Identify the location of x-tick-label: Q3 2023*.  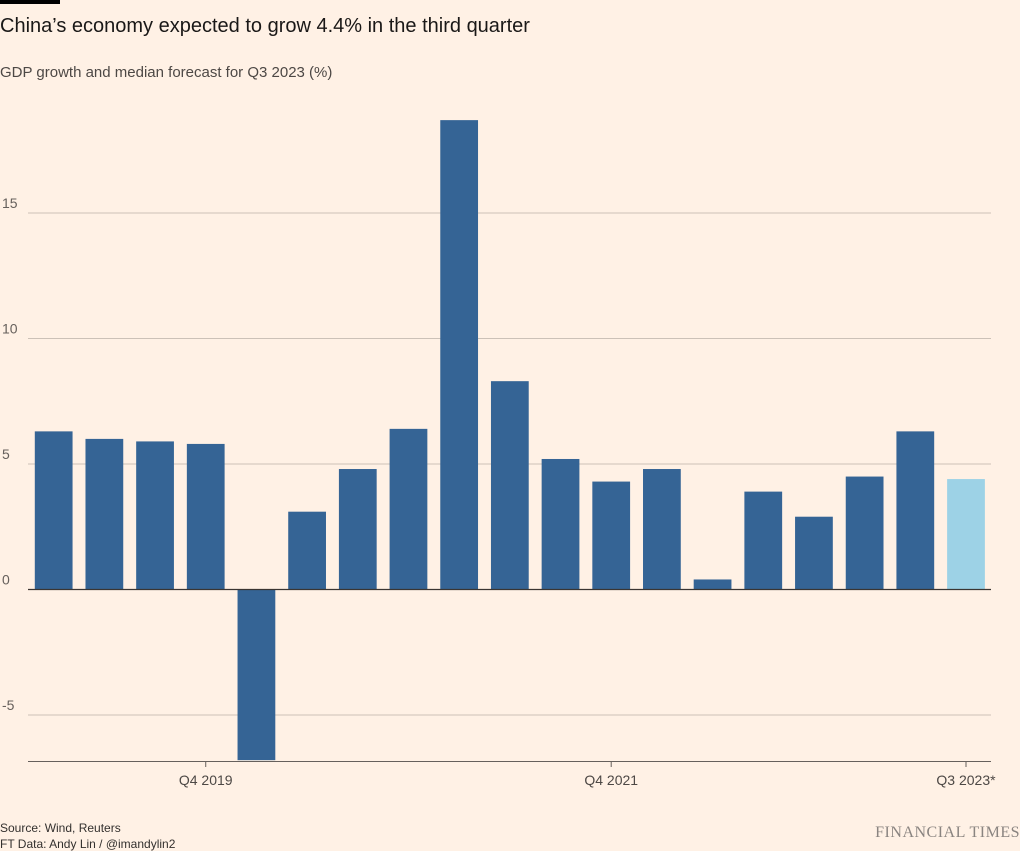
(966, 780).